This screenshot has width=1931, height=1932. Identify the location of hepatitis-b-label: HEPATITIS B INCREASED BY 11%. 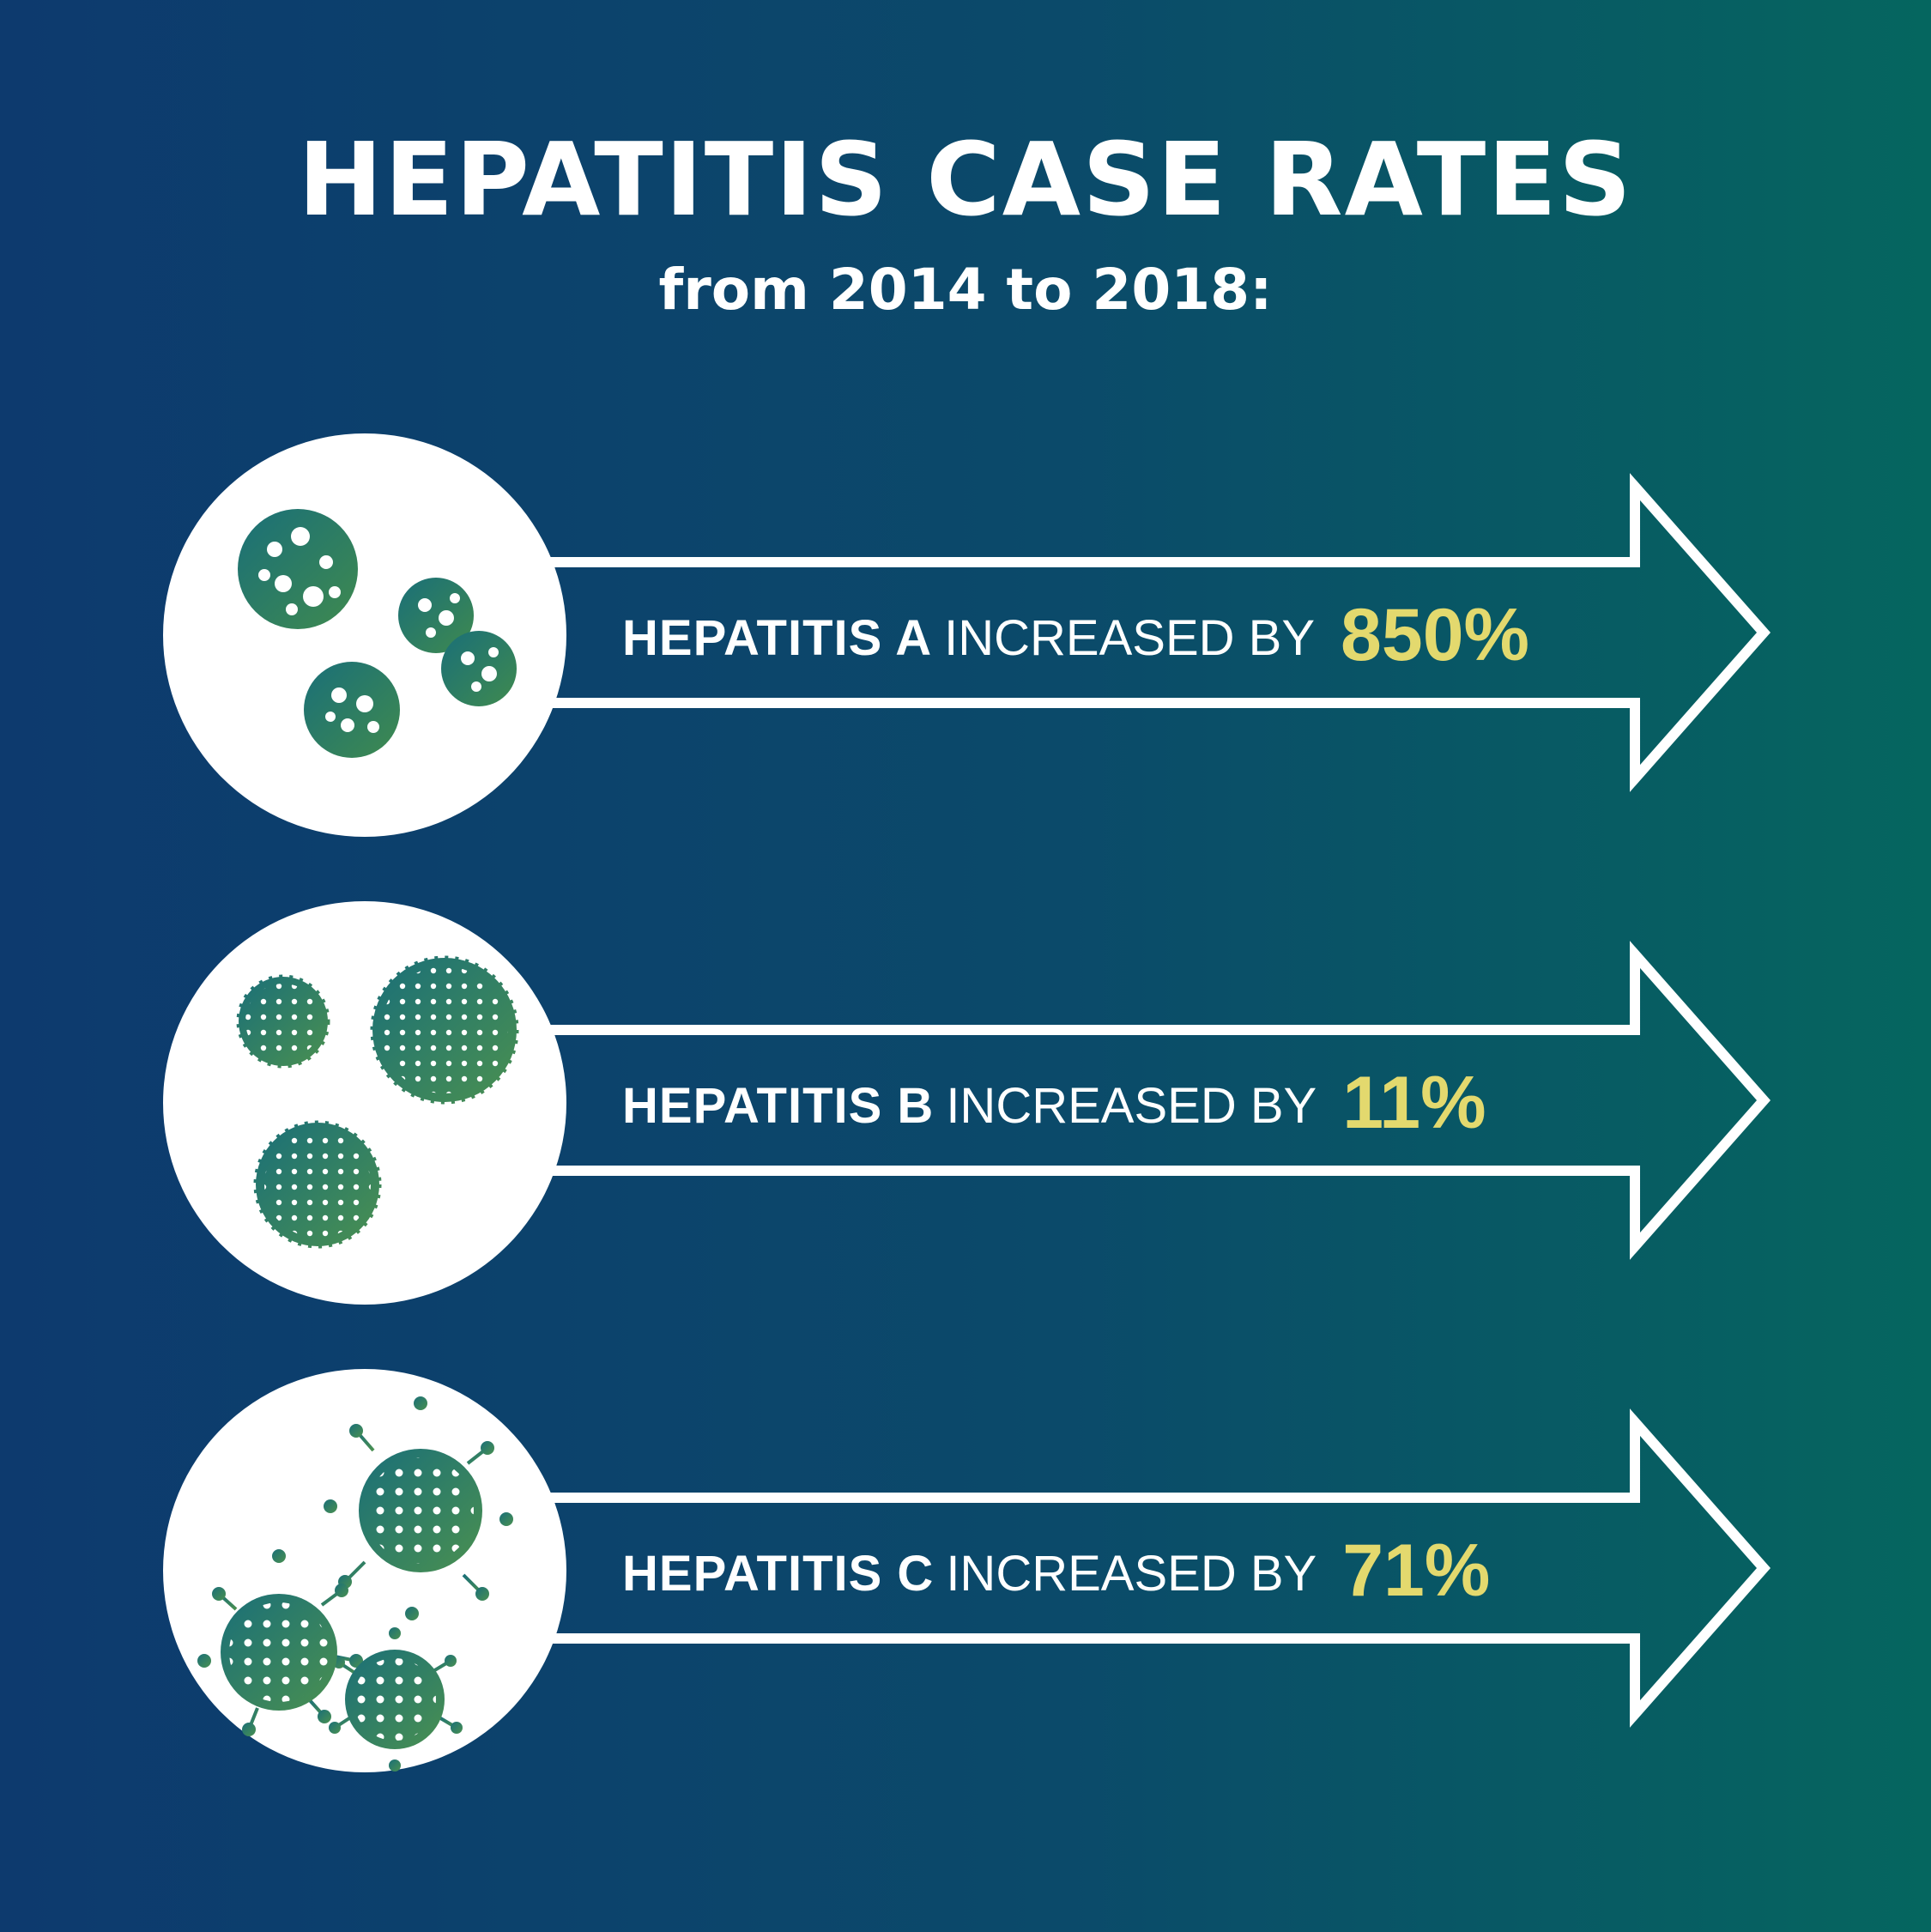
(1054, 1103).